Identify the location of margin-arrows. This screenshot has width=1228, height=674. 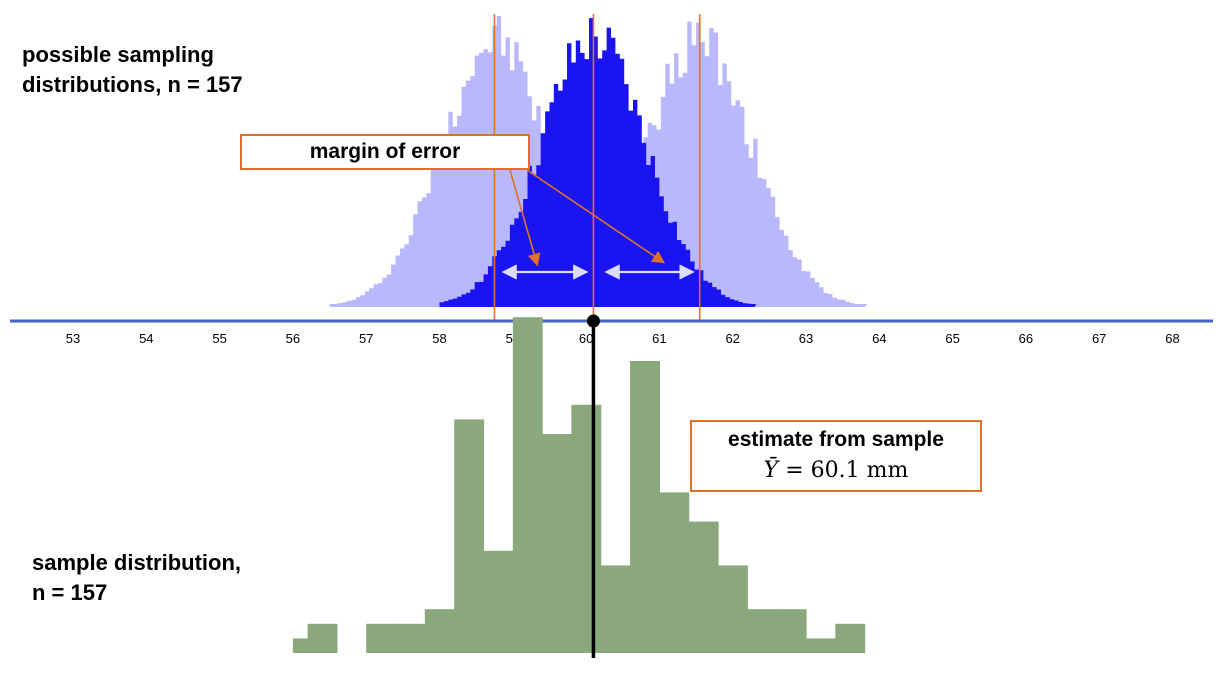
(598, 224).